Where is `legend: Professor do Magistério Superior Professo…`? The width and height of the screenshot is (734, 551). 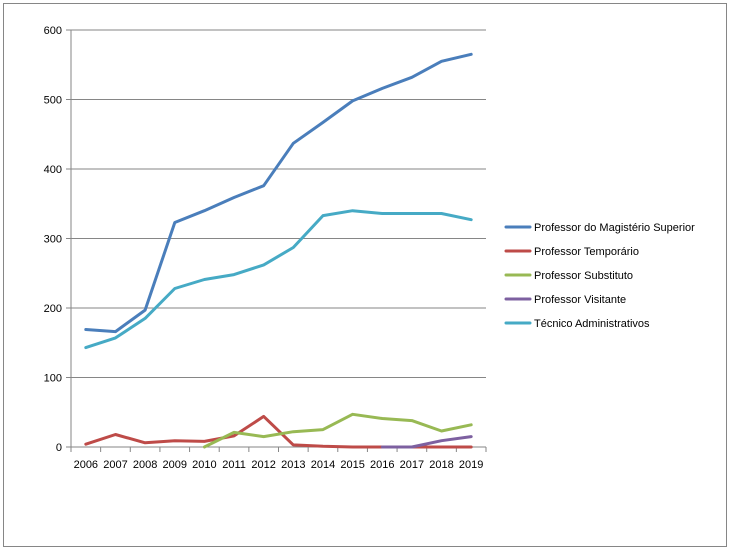 legend: Professor do Magistério Superior Professo… is located at coordinates (599, 276).